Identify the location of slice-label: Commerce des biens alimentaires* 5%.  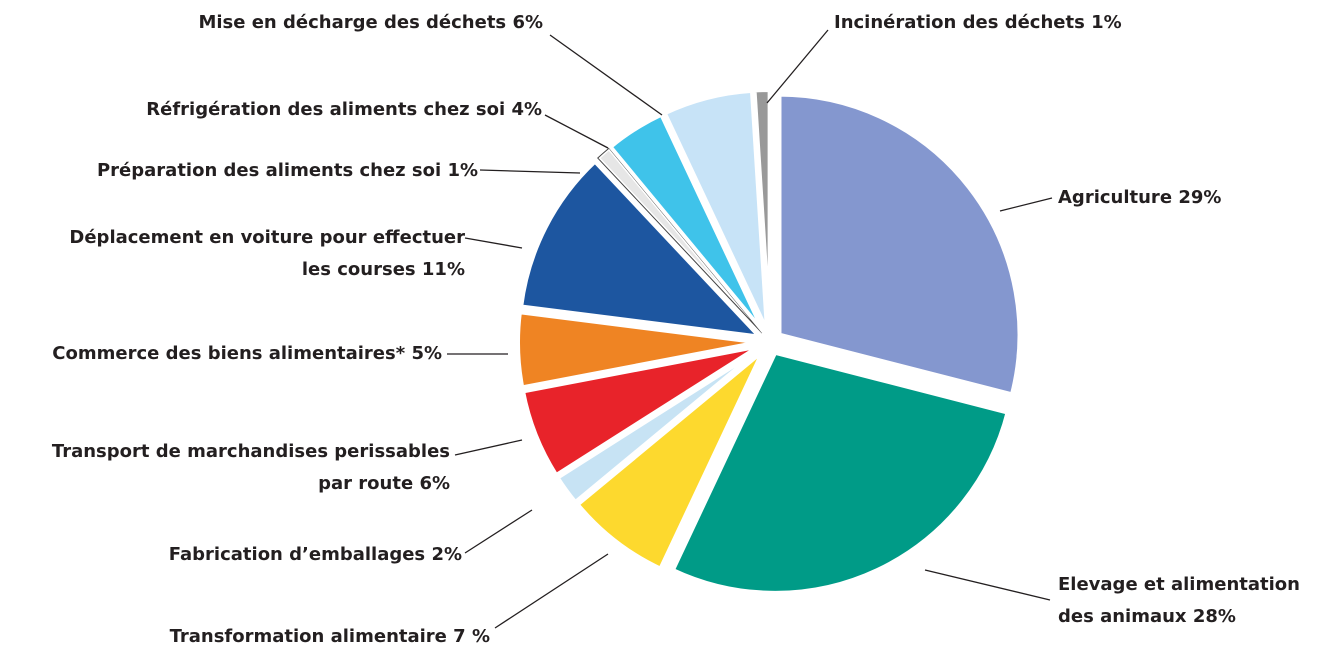
(247, 354).